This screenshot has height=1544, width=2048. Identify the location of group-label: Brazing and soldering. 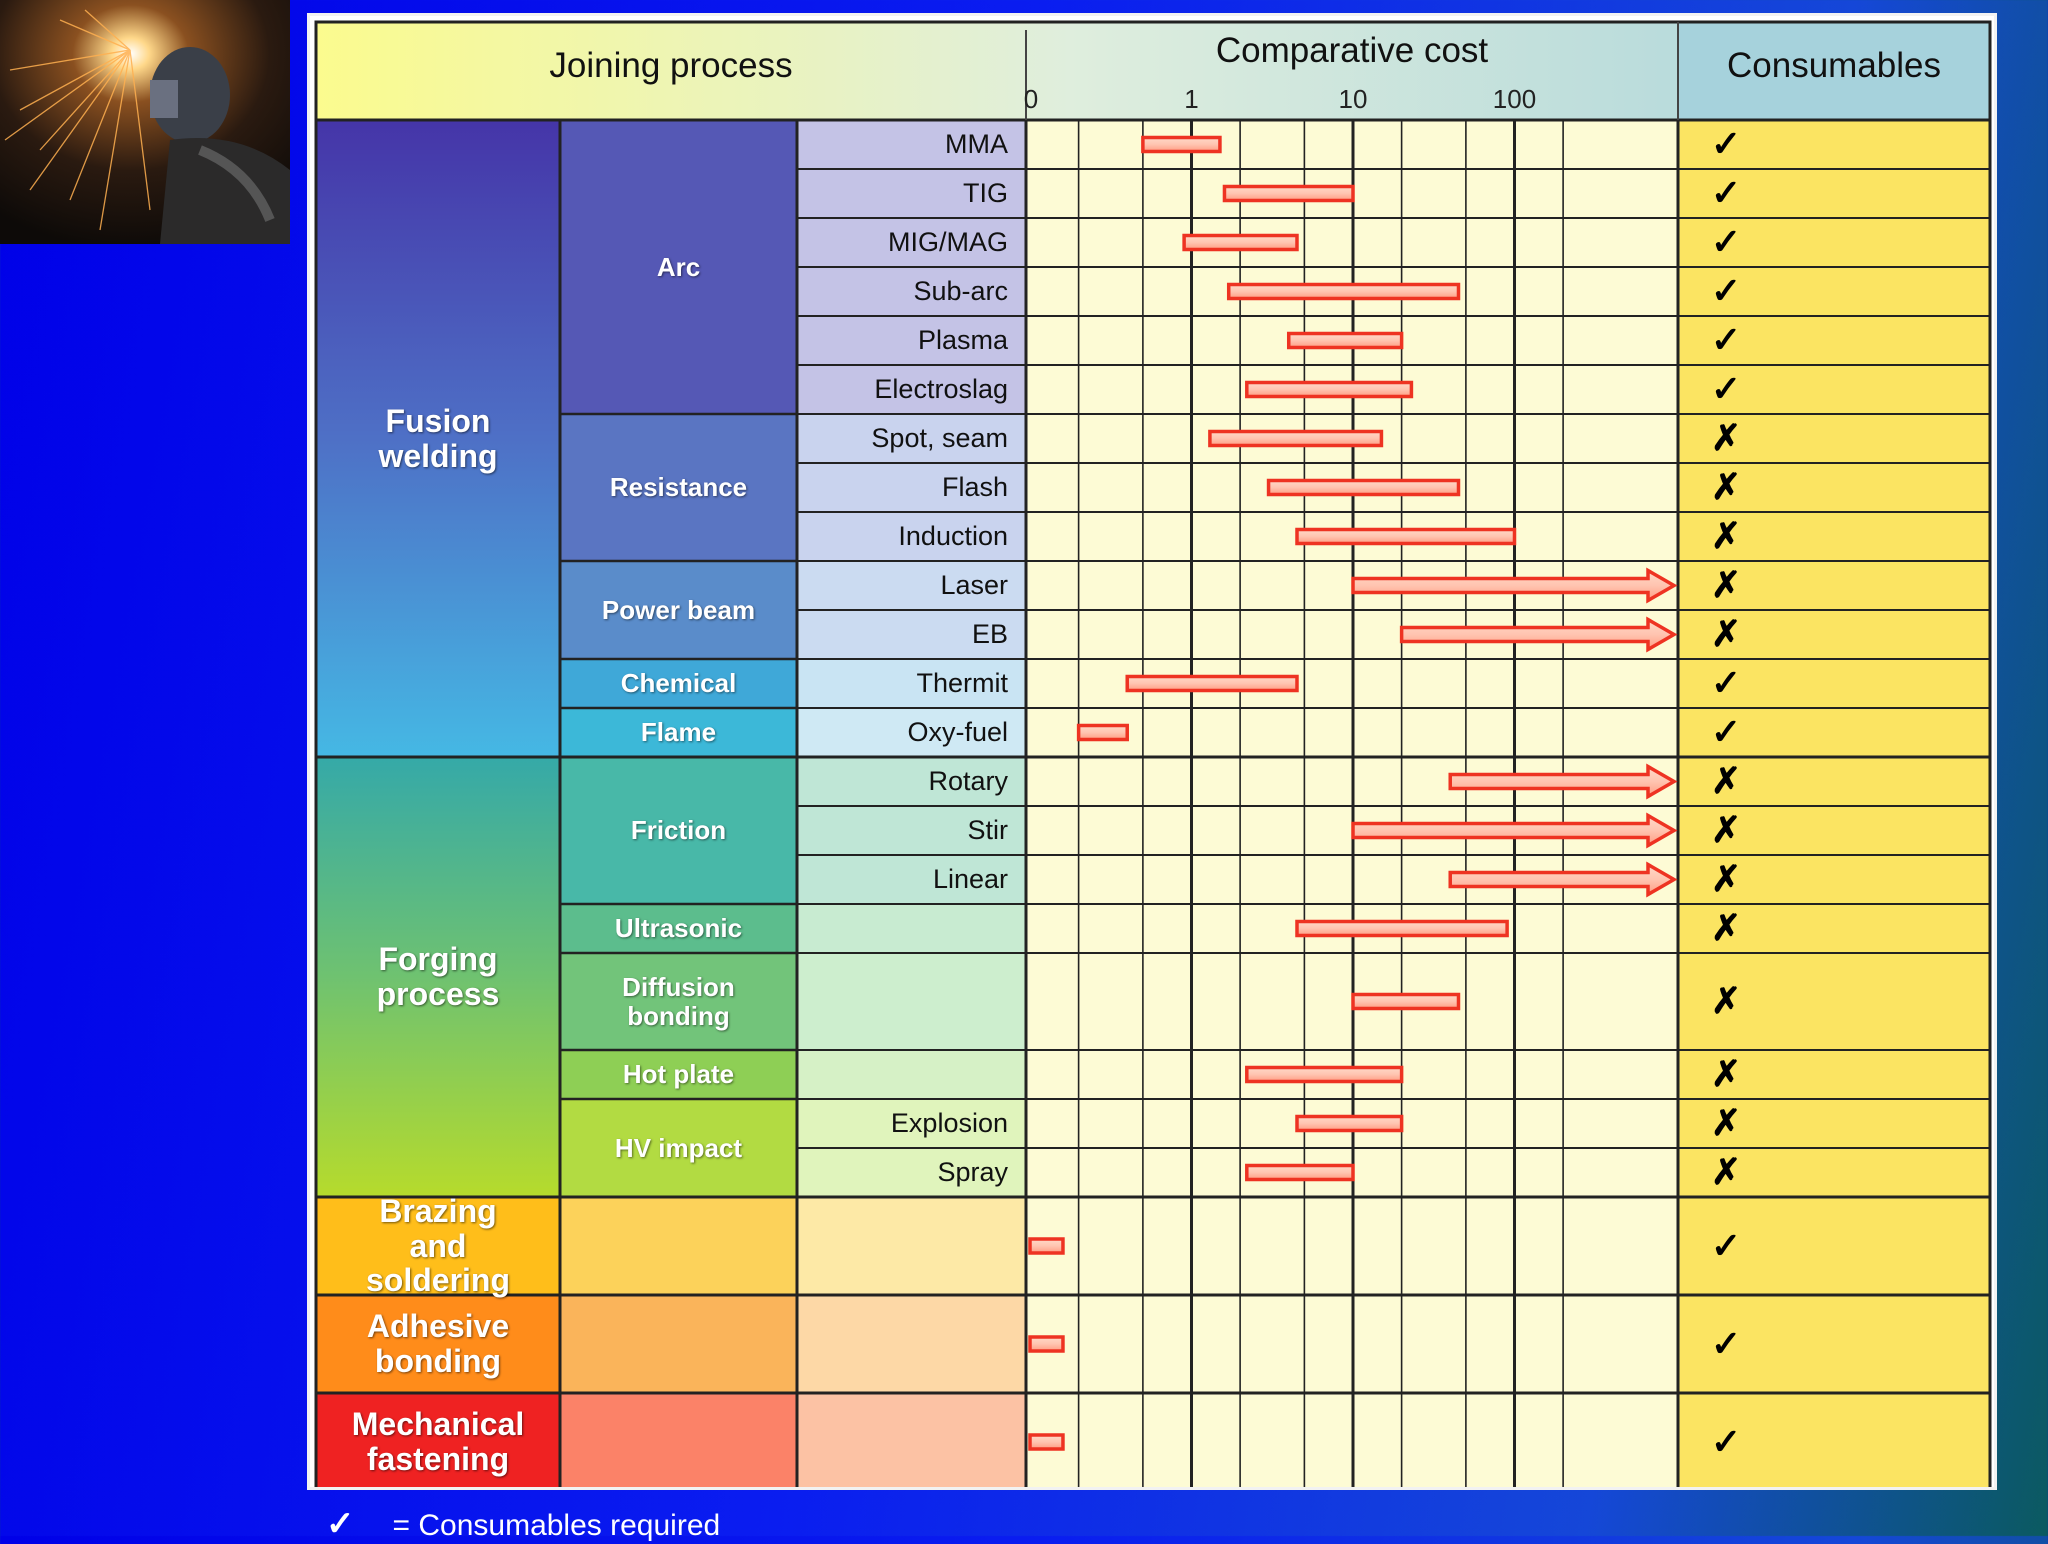
(437, 1246).